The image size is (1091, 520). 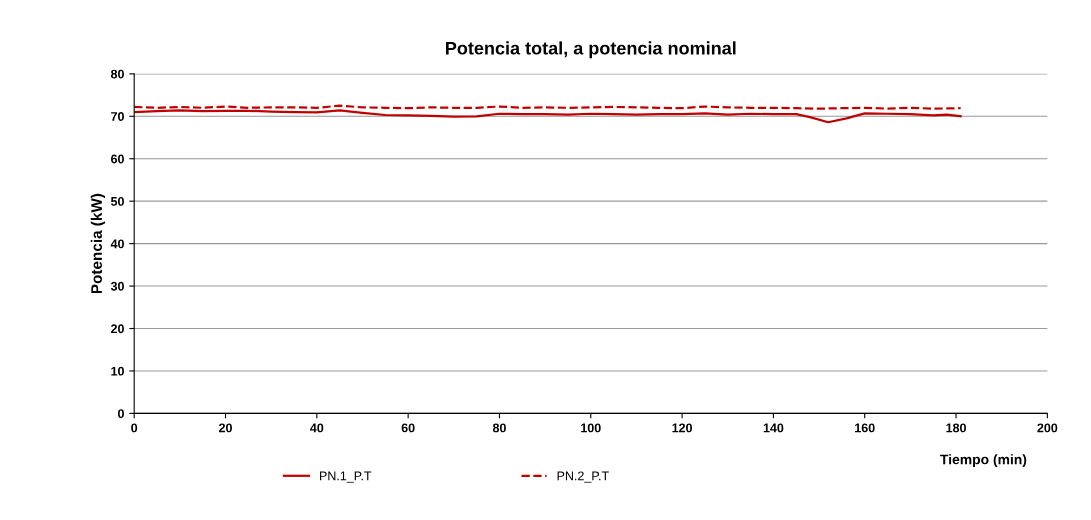 I want to click on y-tick-label: 70, so click(x=117, y=116).